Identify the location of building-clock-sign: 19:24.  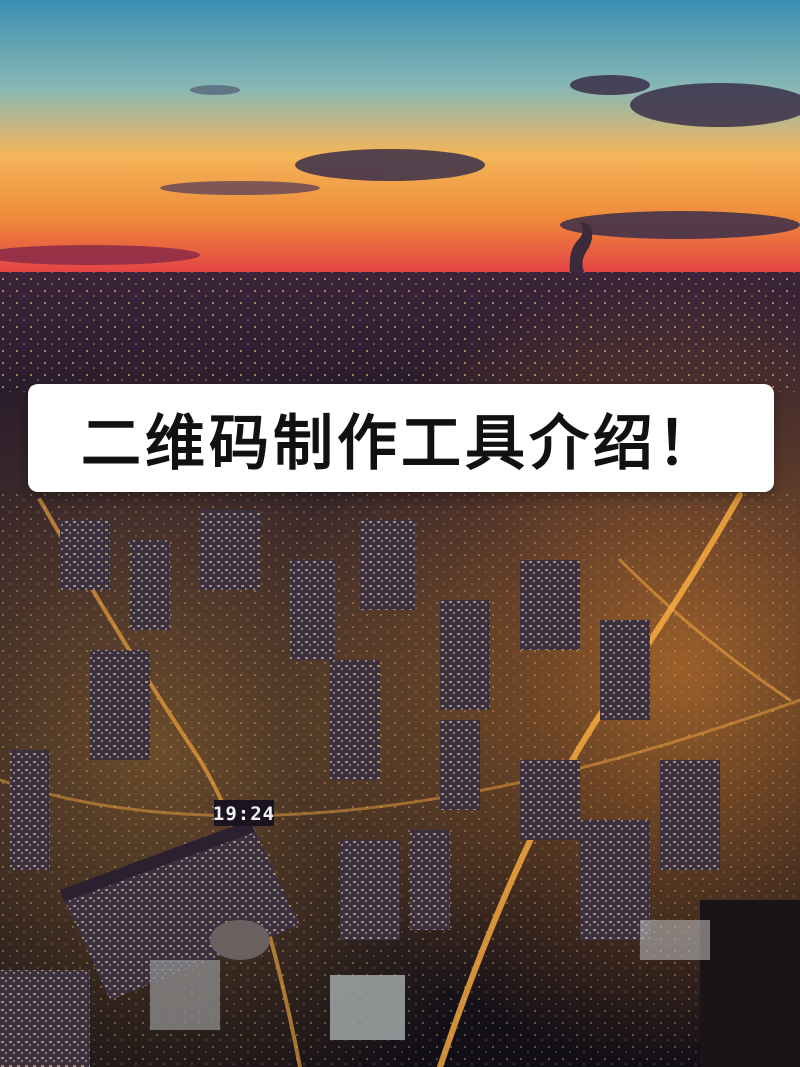
(244, 814).